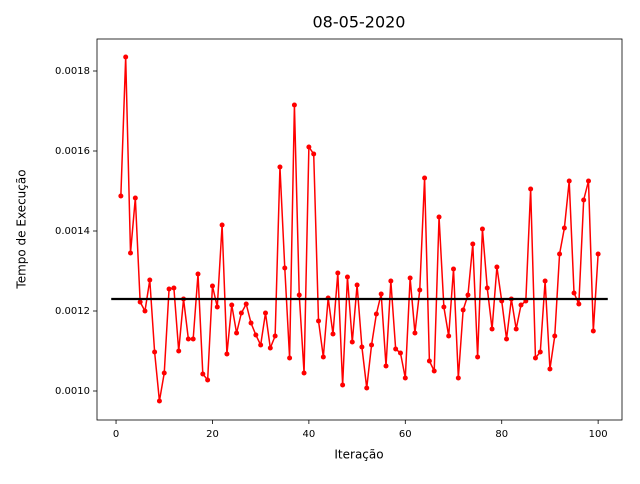 The height and width of the screenshot is (484, 640). I want to click on x-tick-label: 100, so click(598, 434).